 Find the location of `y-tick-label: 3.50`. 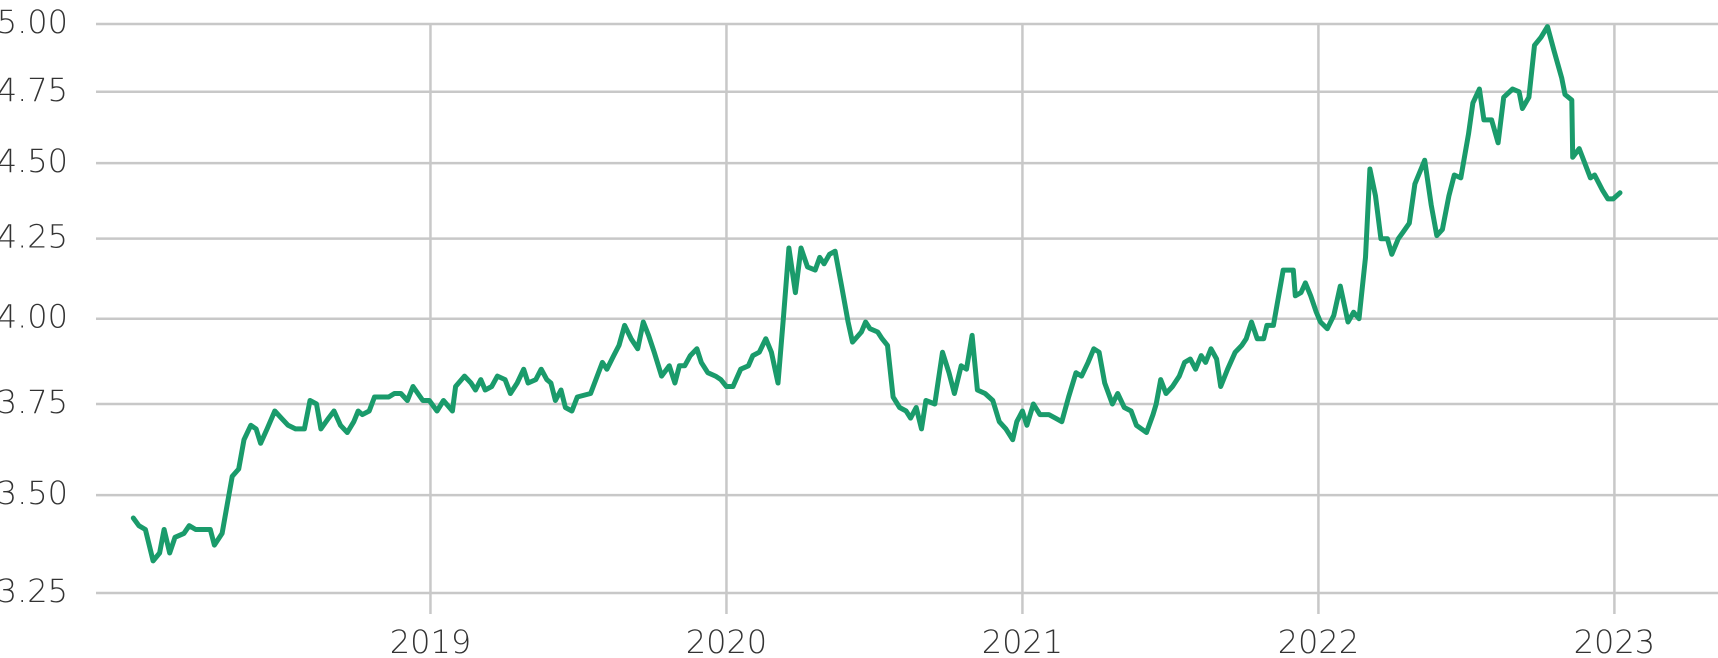

y-tick-label: 3.50 is located at coordinates (34, 493).